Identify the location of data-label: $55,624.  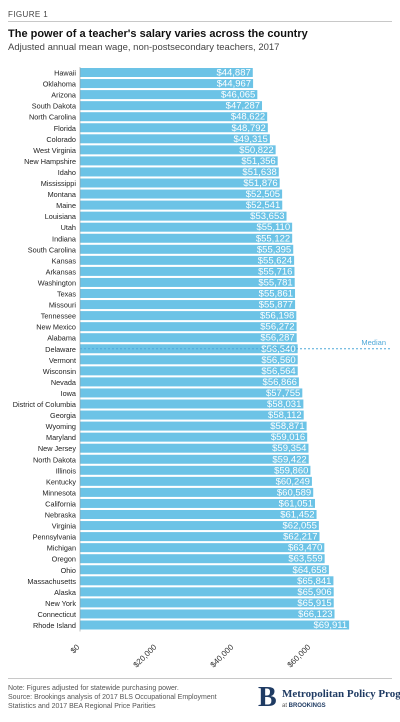
(275, 260).